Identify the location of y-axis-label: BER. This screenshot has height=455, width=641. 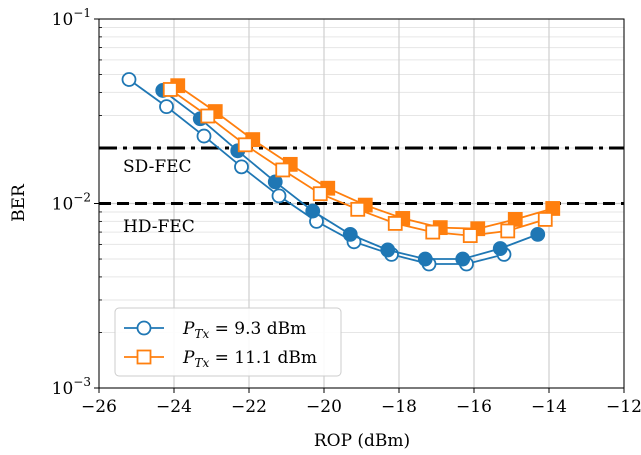
(19, 202).